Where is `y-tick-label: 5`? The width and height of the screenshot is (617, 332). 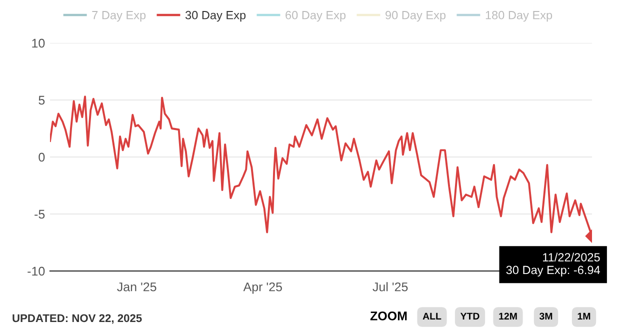 y-tick-label: 5 is located at coordinates (41, 100).